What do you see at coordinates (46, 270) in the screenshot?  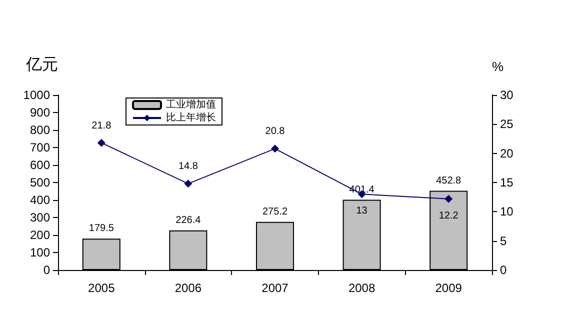 I see `y-tick-label: 0` at bounding box center [46, 270].